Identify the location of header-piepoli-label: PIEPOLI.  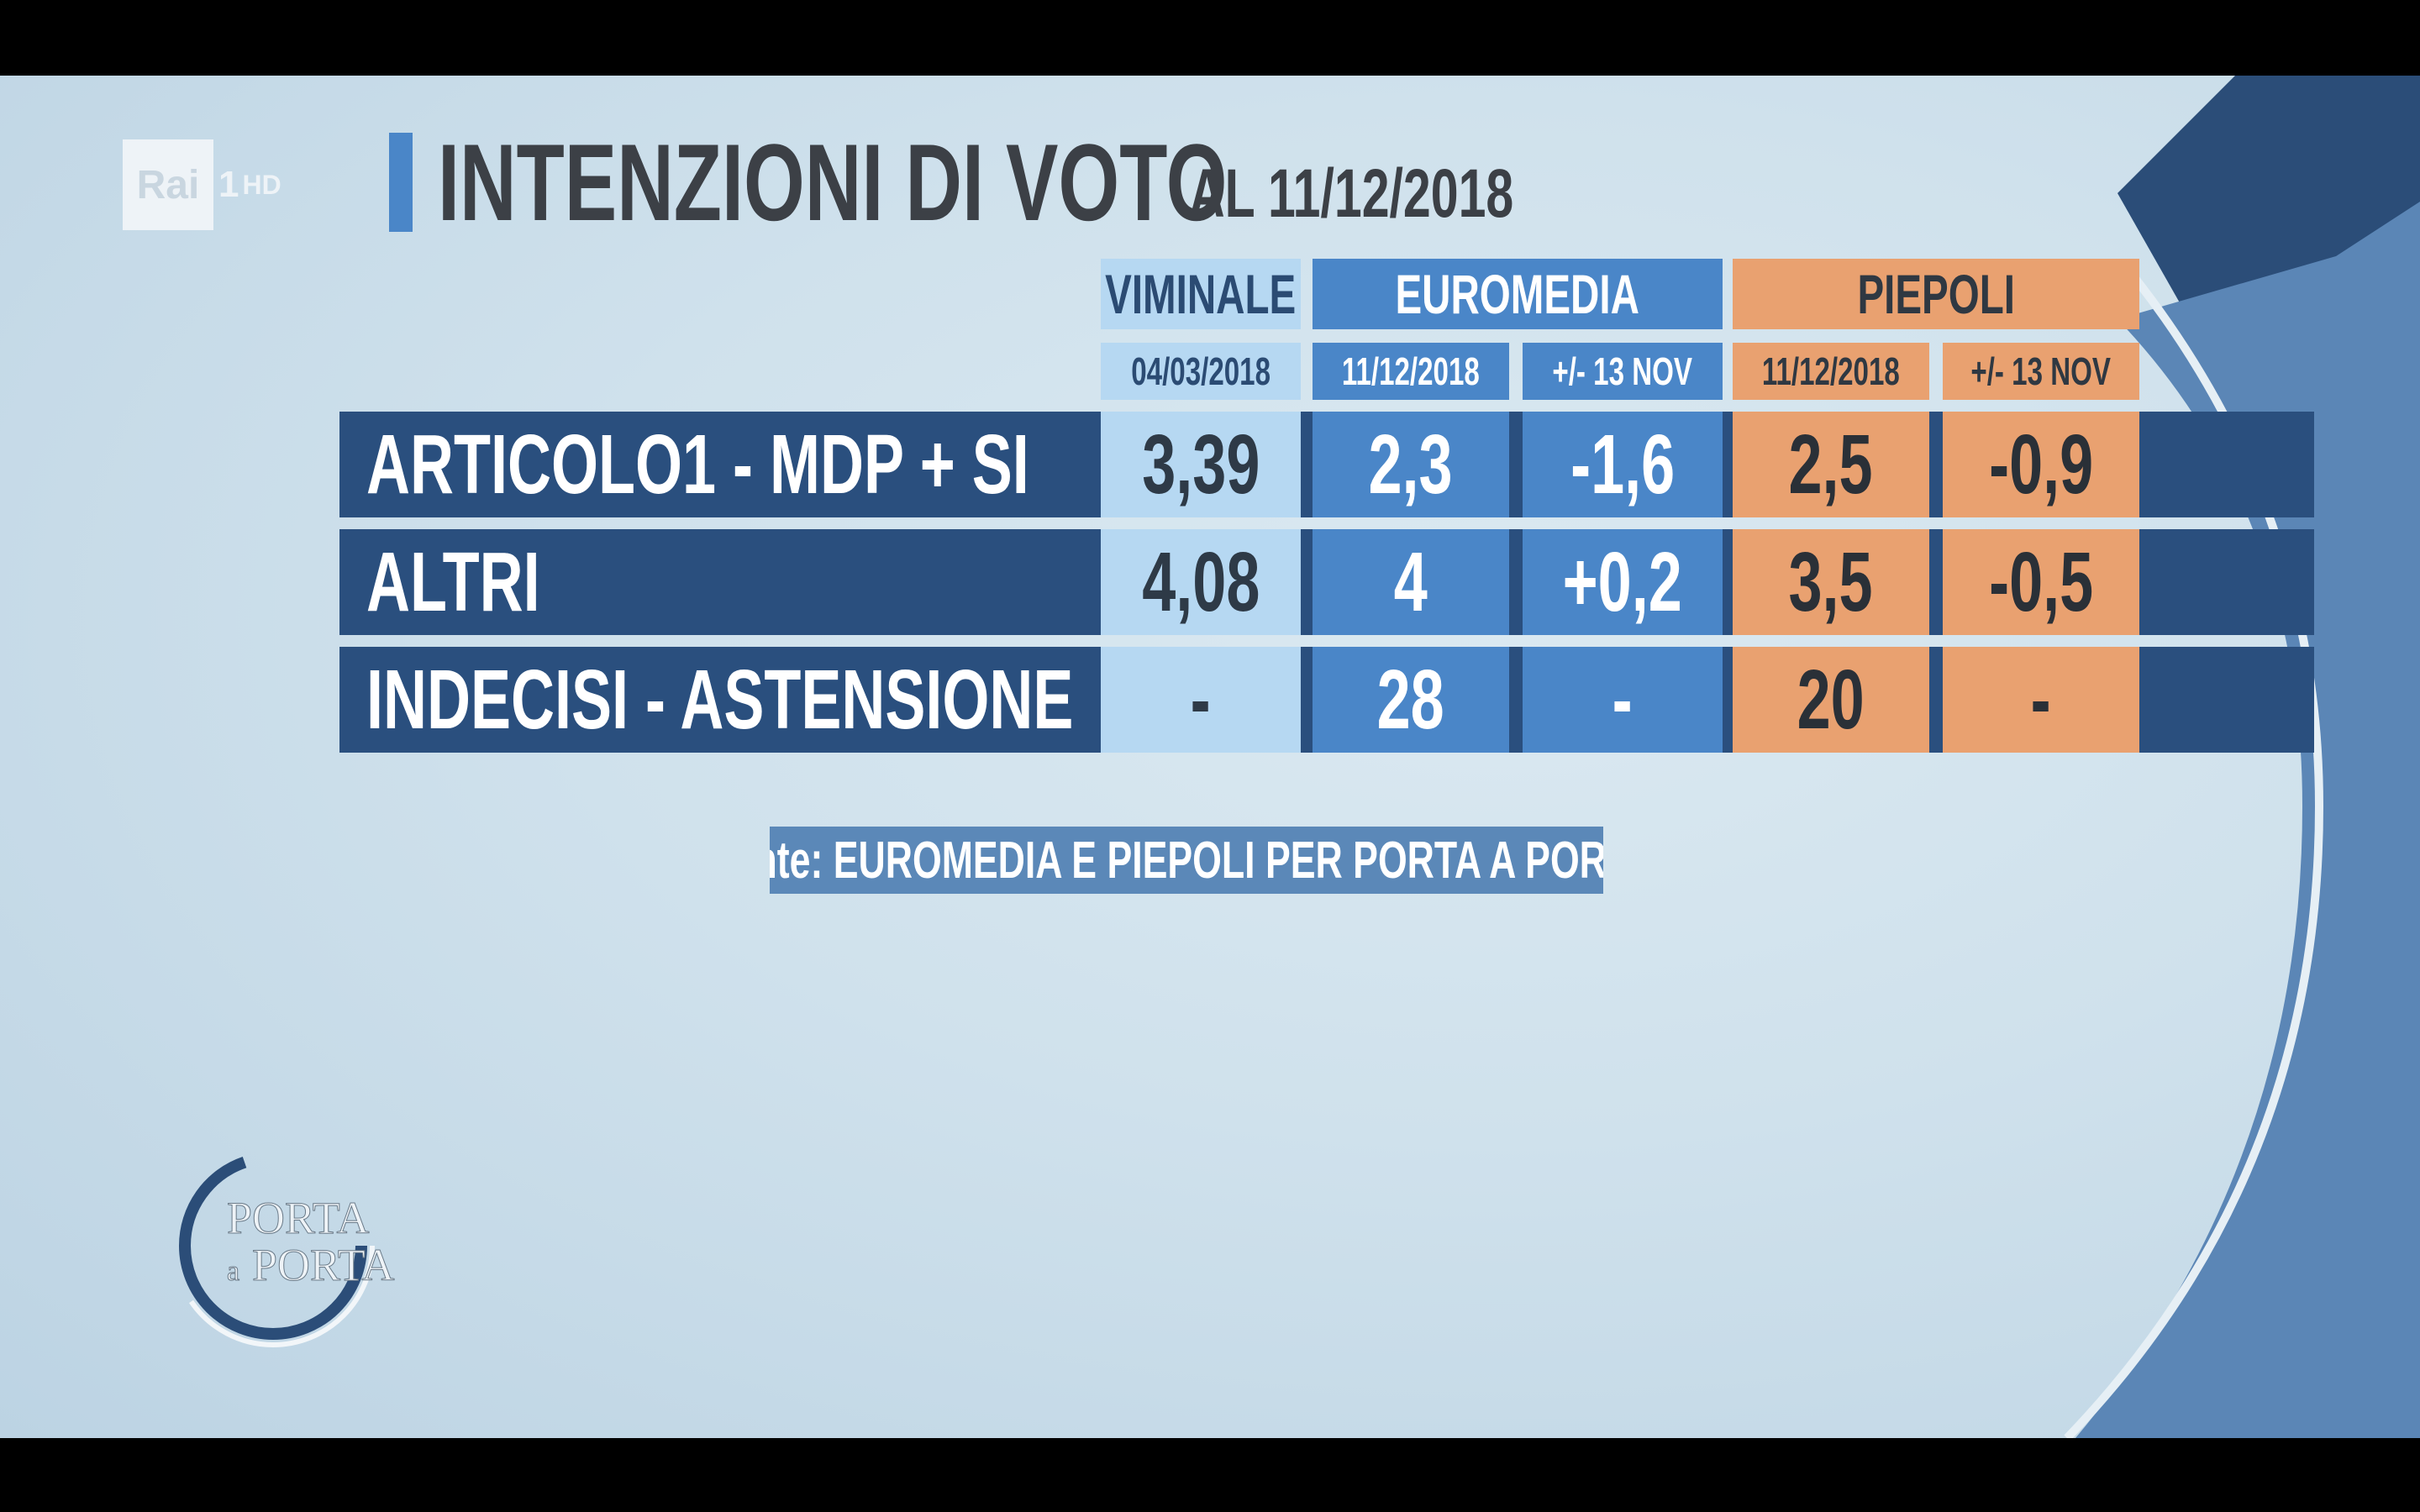
(1936, 294).